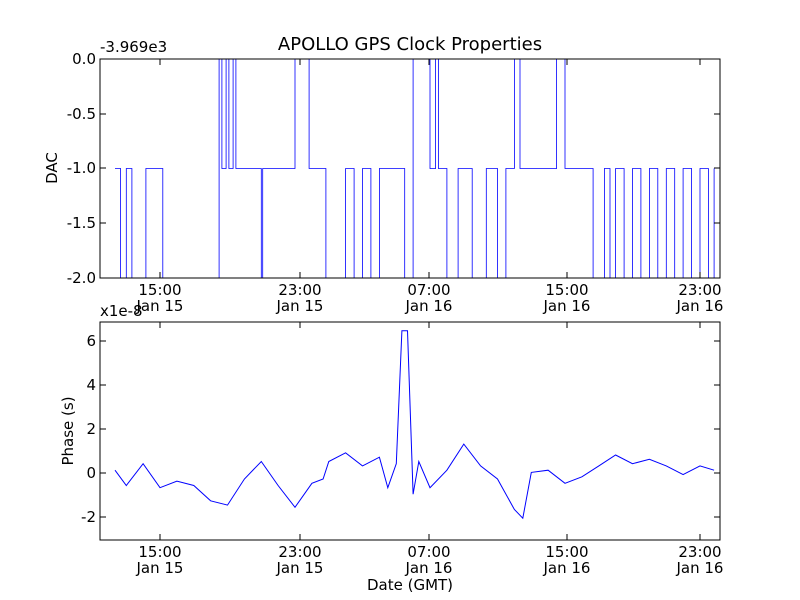 The width and height of the screenshot is (800, 600). What do you see at coordinates (81, 223) in the screenshot?
I see `y-tick-label: -1.5` at bounding box center [81, 223].